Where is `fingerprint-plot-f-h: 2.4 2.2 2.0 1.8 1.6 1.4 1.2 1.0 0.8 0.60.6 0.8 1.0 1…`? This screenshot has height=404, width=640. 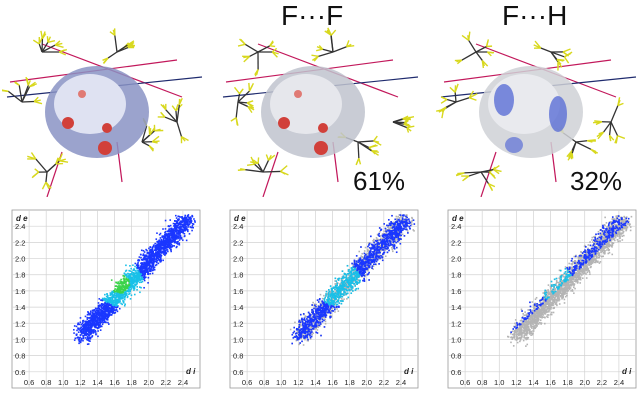 fingerprint-plot-f-h: 2.4 2.2 2.0 1.8 1.6 1.4 1.2 1.0 0.8 0.60.6 0.8 1.0 1… is located at coordinates (542, 299).